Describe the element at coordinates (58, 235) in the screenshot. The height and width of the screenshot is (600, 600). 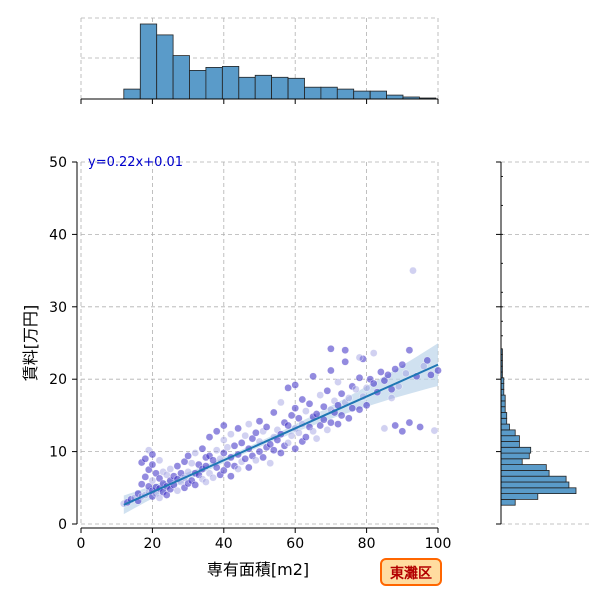
I see `y-tick-label: 40` at that location.